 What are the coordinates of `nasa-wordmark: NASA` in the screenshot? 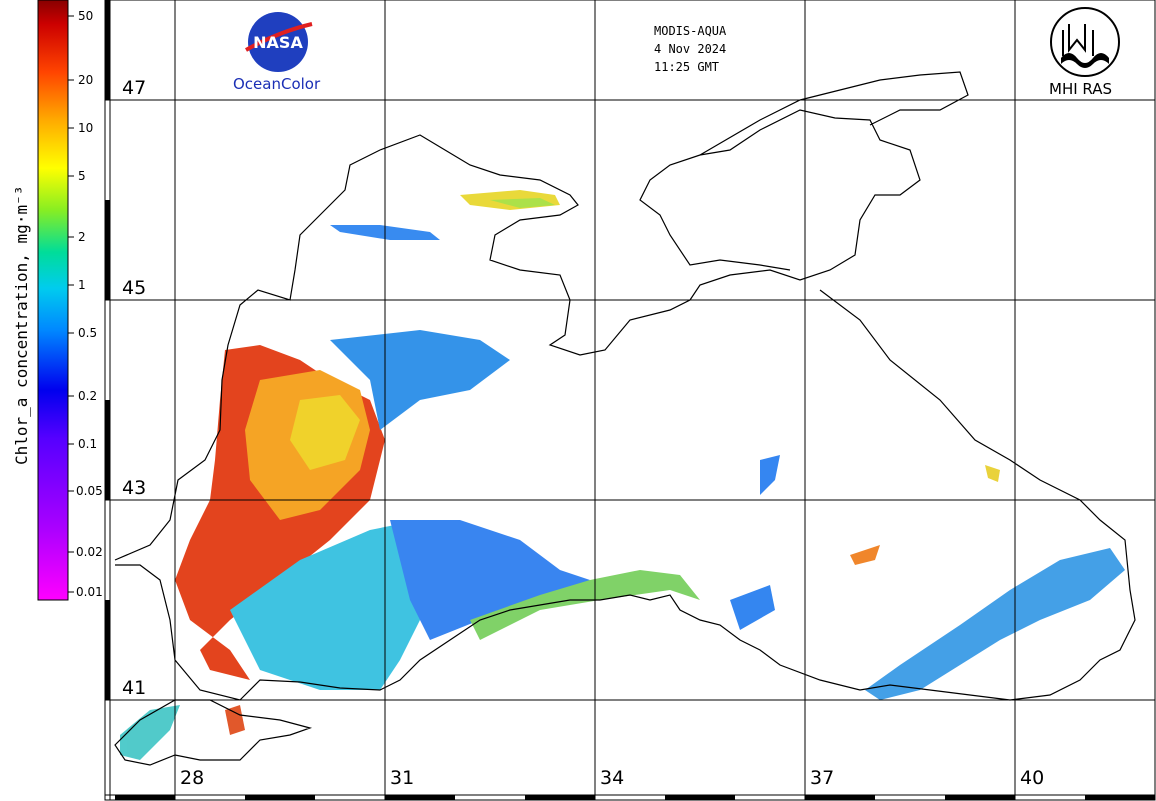 It's located at (278, 42).